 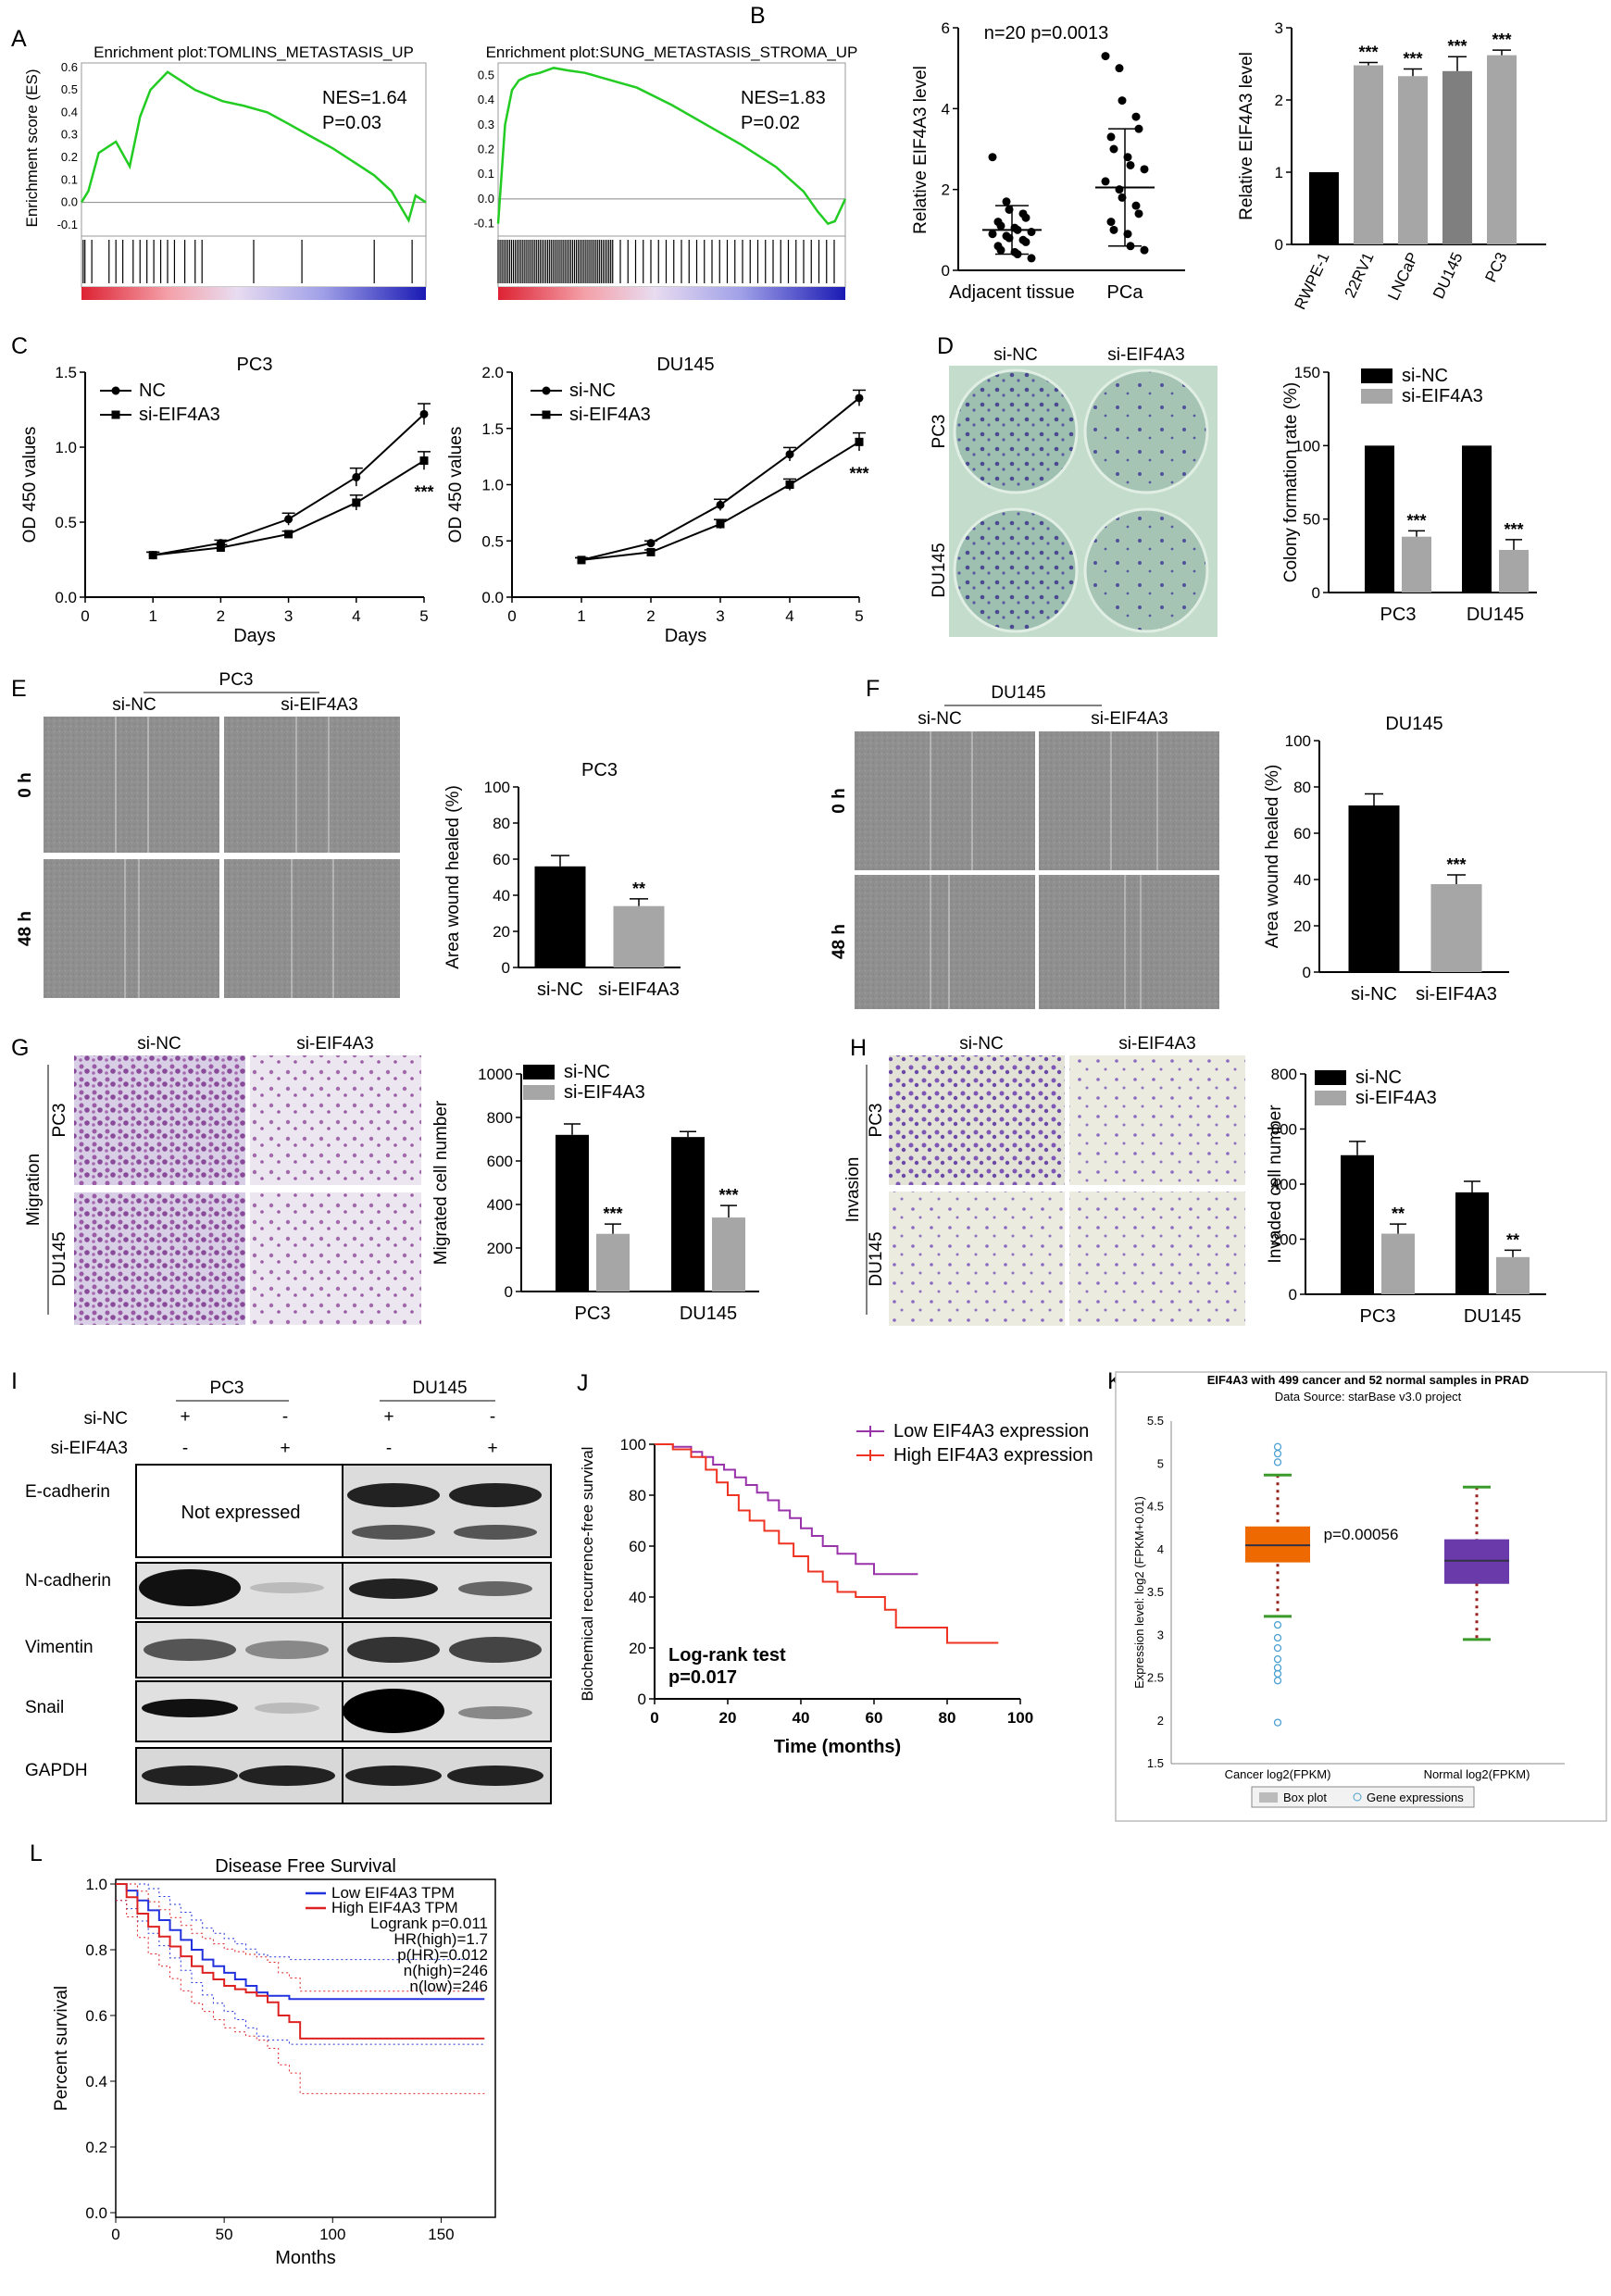 What do you see at coordinates (1279, 100) in the screenshot?
I see `y-tick-label: 2` at bounding box center [1279, 100].